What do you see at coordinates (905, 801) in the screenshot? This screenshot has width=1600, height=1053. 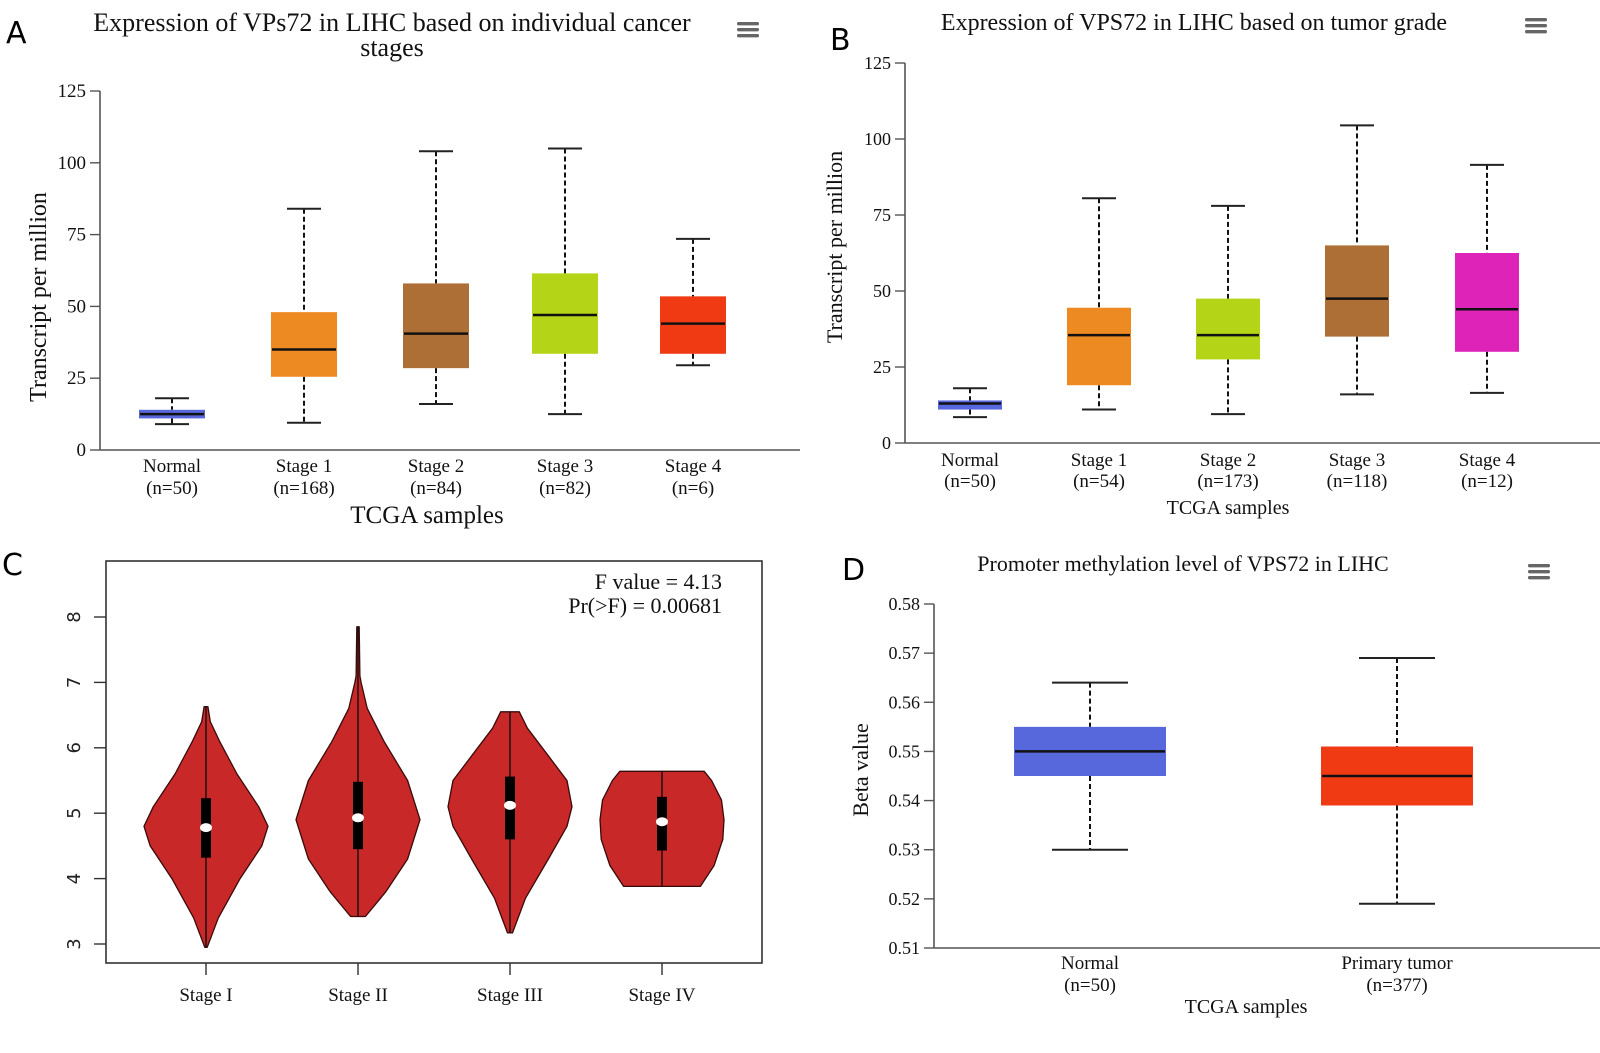 I see `y-tick-label: 0.54` at bounding box center [905, 801].